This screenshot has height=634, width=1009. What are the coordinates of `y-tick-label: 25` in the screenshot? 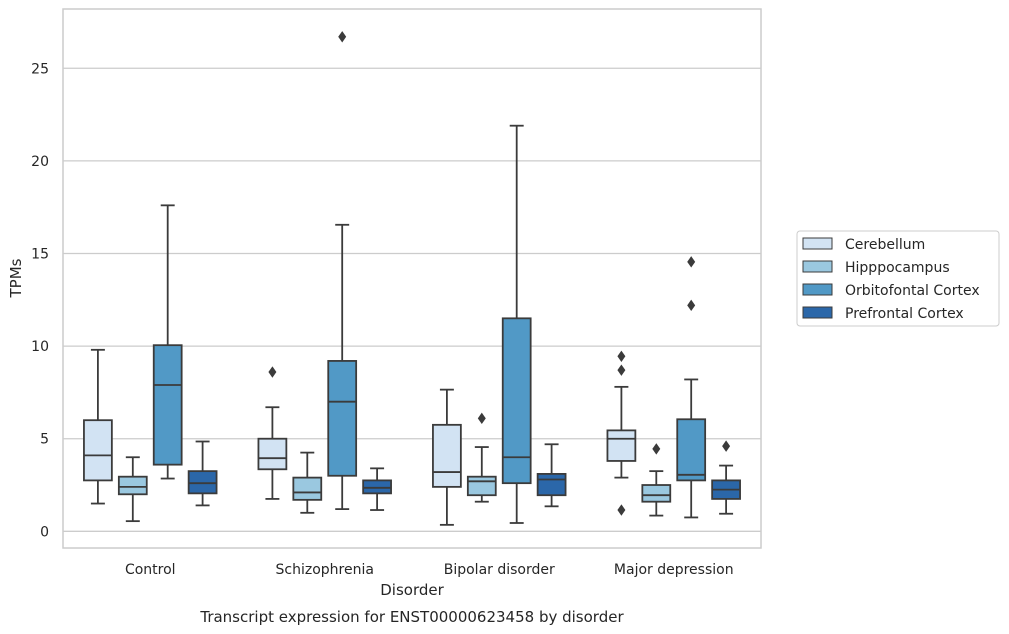 It's located at (40, 69).